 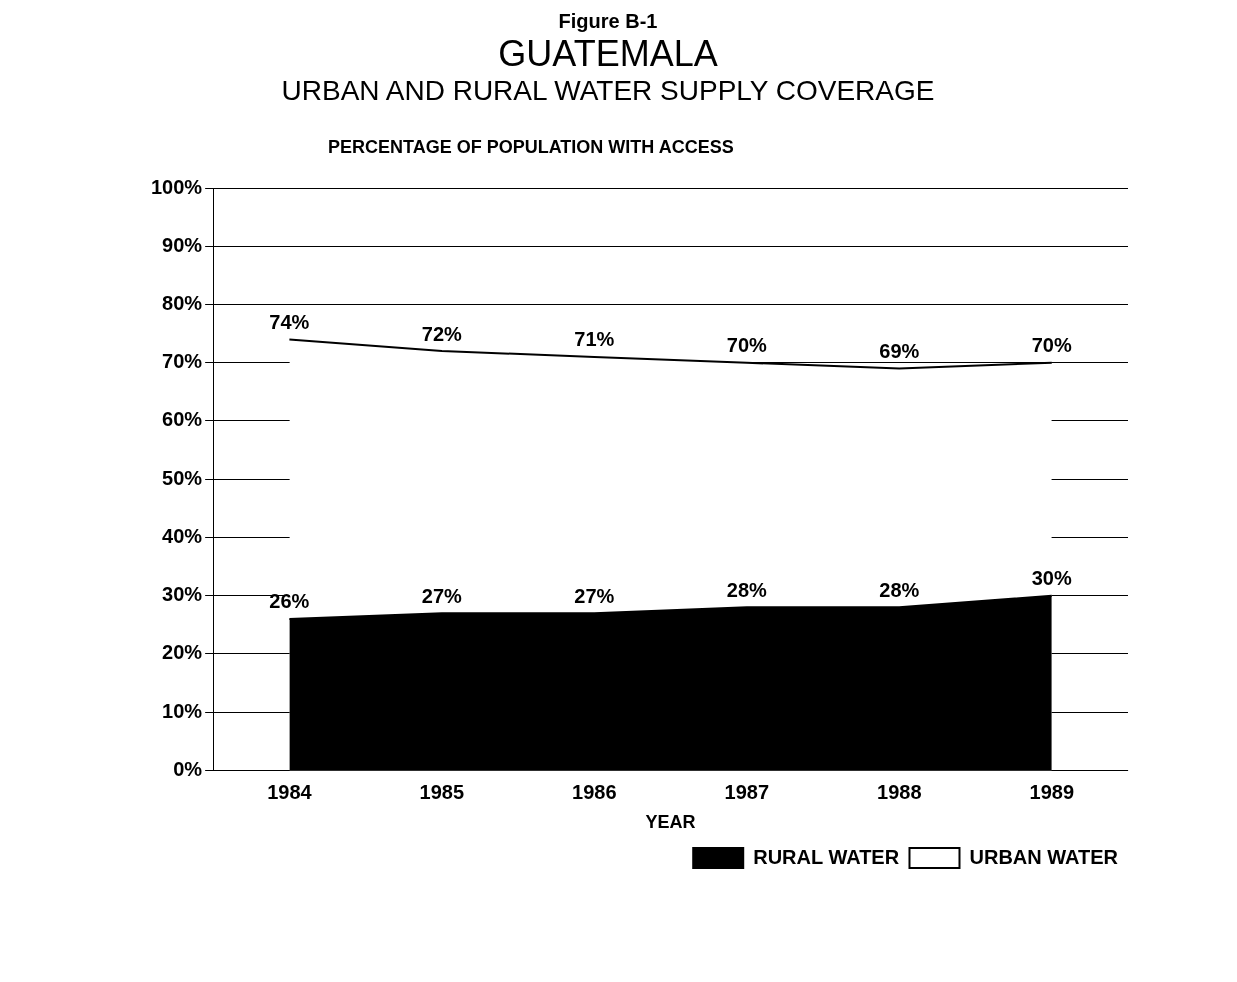 I want to click on x-tick-label: 1989, so click(x=1052, y=791).